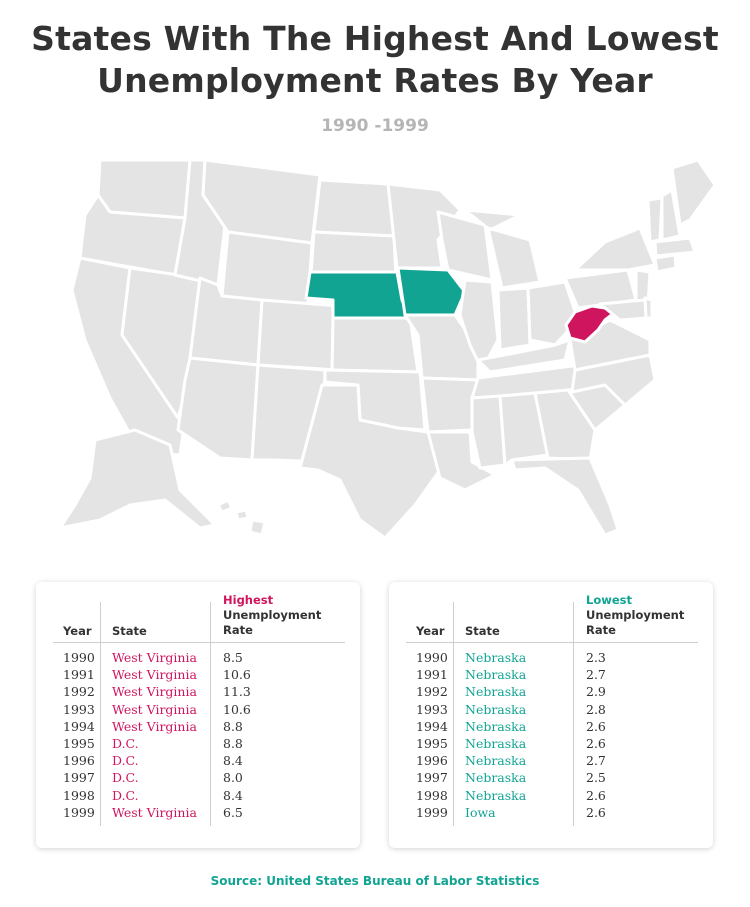  I want to click on state-maine, so click(692, 192).